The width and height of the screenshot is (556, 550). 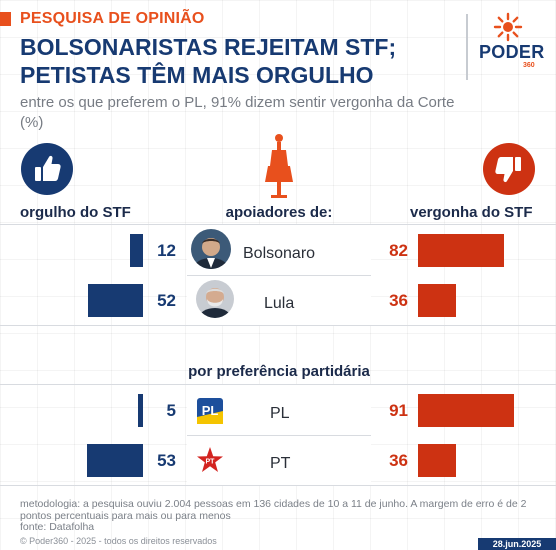 I want to click on section2-label: por preferência partidária, so click(x=279, y=371).